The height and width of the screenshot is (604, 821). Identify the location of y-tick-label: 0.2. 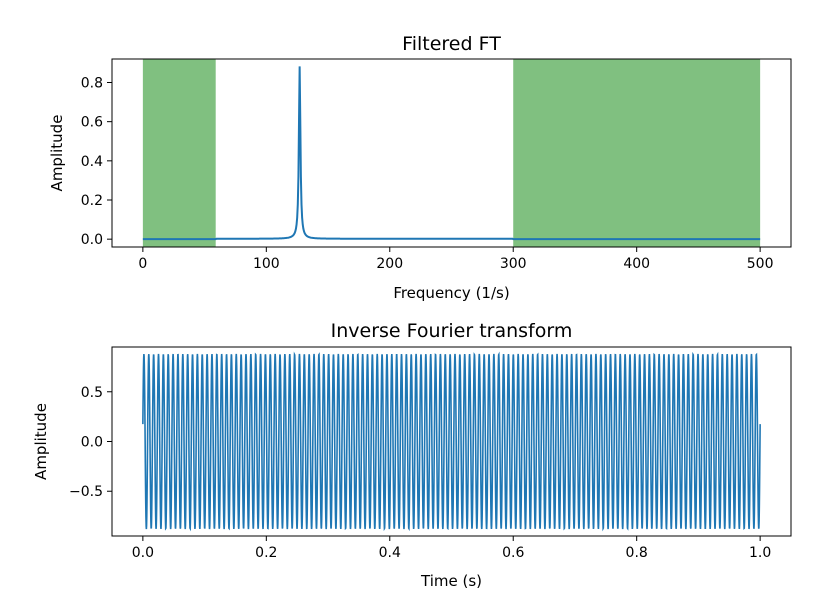
(92, 201).